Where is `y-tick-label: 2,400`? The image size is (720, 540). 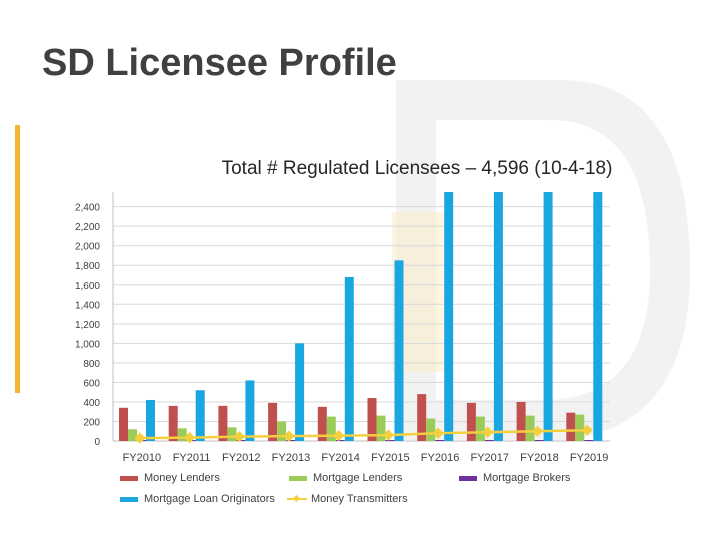 y-tick-label: 2,400 is located at coordinates (87, 208).